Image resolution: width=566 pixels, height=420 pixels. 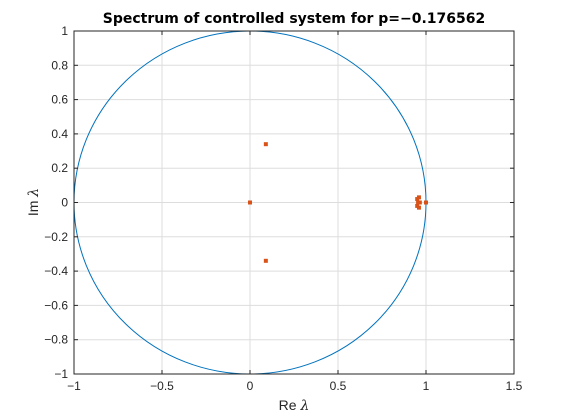 What do you see at coordinates (56, 202) in the screenshot?
I see `y-tick-labels: −1 −0.8 −0.6 −0.4 −0.2 0 0.2 0.4 0.6 0.8 1` at bounding box center [56, 202].